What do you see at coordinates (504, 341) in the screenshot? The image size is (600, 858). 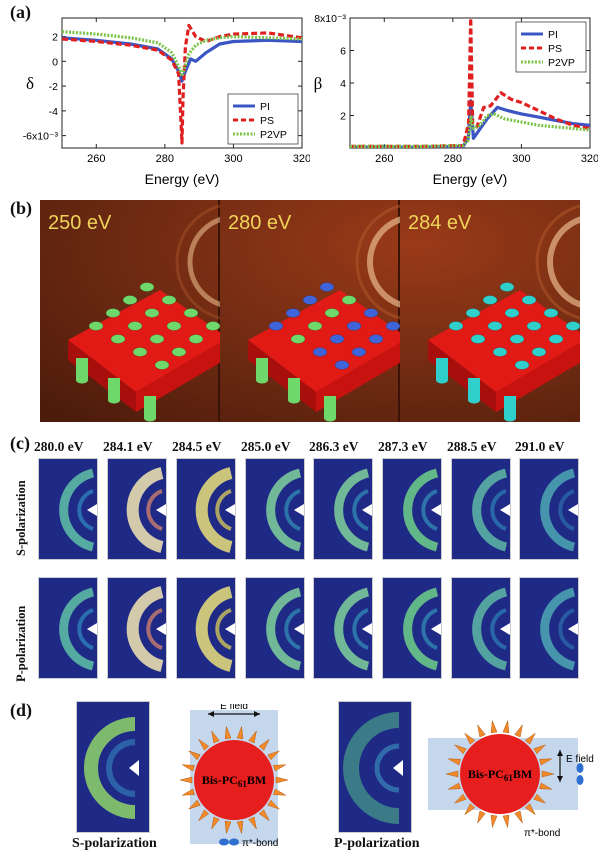 I see `polymer-matrix-top` at bounding box center [504, 341].